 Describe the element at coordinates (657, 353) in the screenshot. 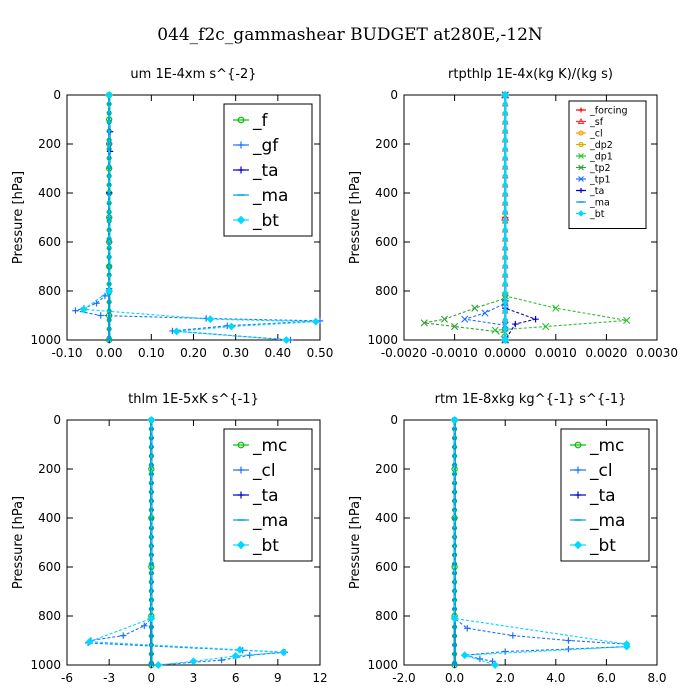

I see `x-tick-label: 0.0030` at that location.